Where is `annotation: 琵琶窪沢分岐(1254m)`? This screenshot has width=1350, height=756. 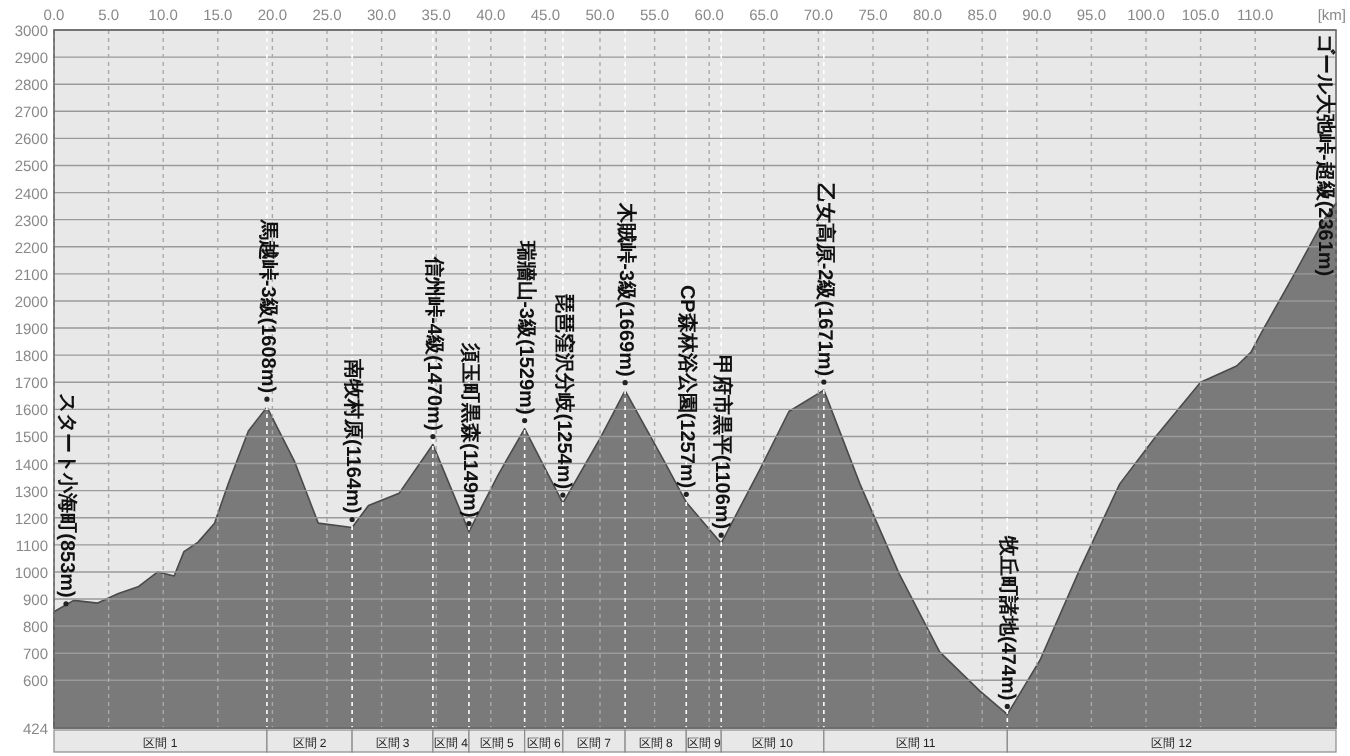
annotation: 琵琶窪沢分岐(1254m) is located at coordinates (563, 391).